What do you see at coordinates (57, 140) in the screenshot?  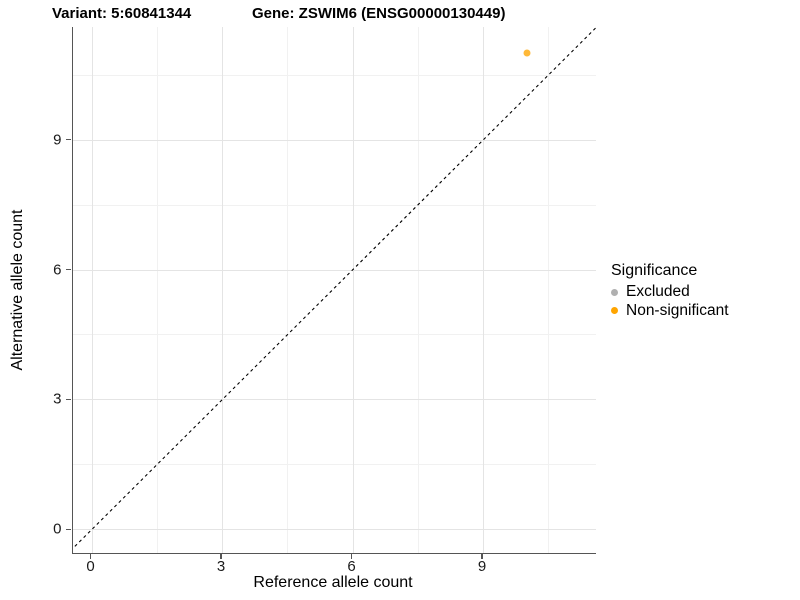 I see `y-tick-label: 9` at bounding box center [57, 140].